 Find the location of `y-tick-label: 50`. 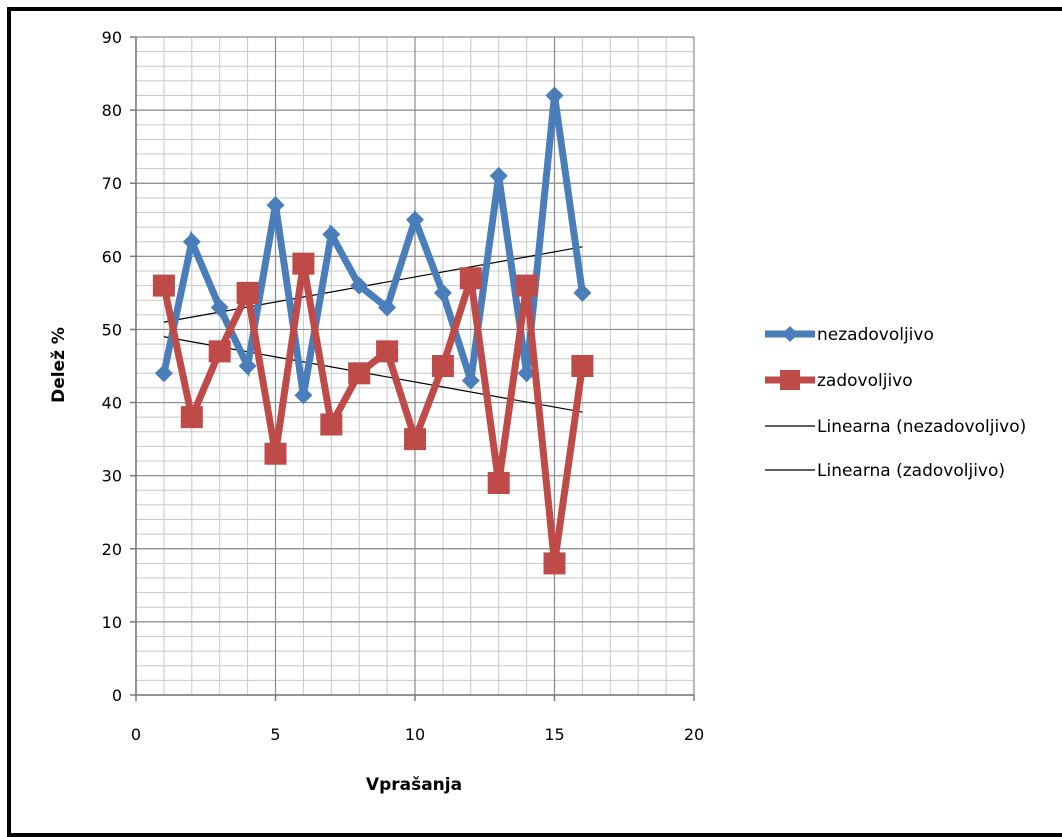

y-tick-label: 50 is located at coordinates (112, 329).